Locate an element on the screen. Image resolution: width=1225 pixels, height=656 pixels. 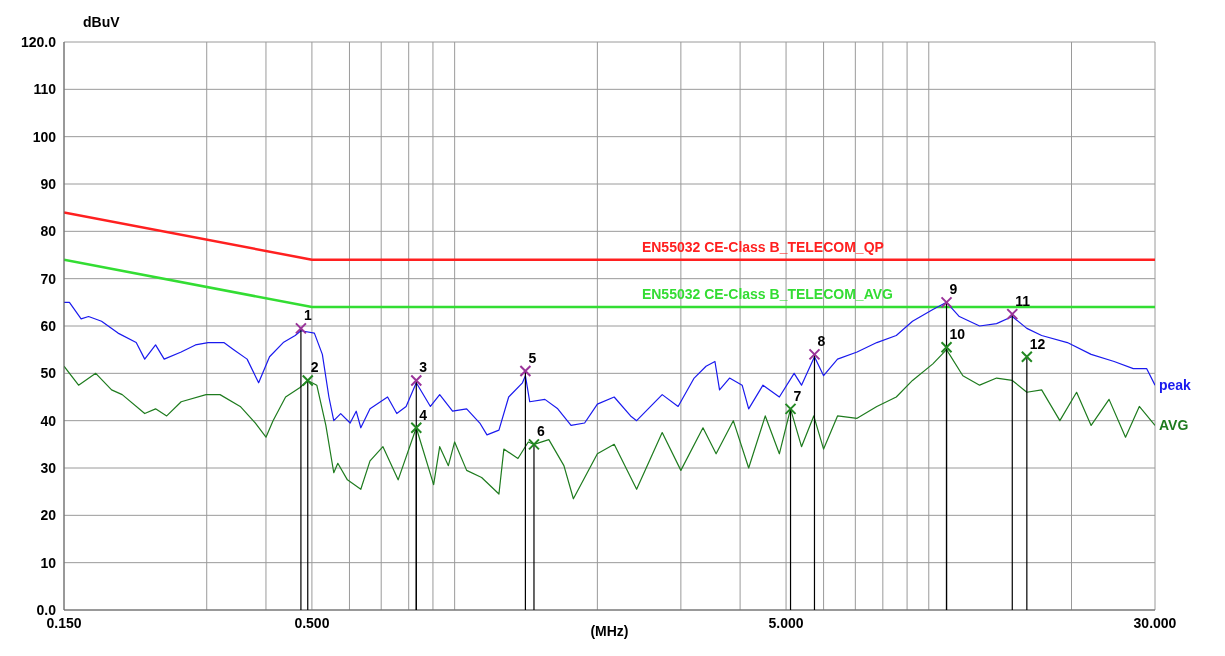
y-tick-label: 80 is located at coordinates (48, 231).